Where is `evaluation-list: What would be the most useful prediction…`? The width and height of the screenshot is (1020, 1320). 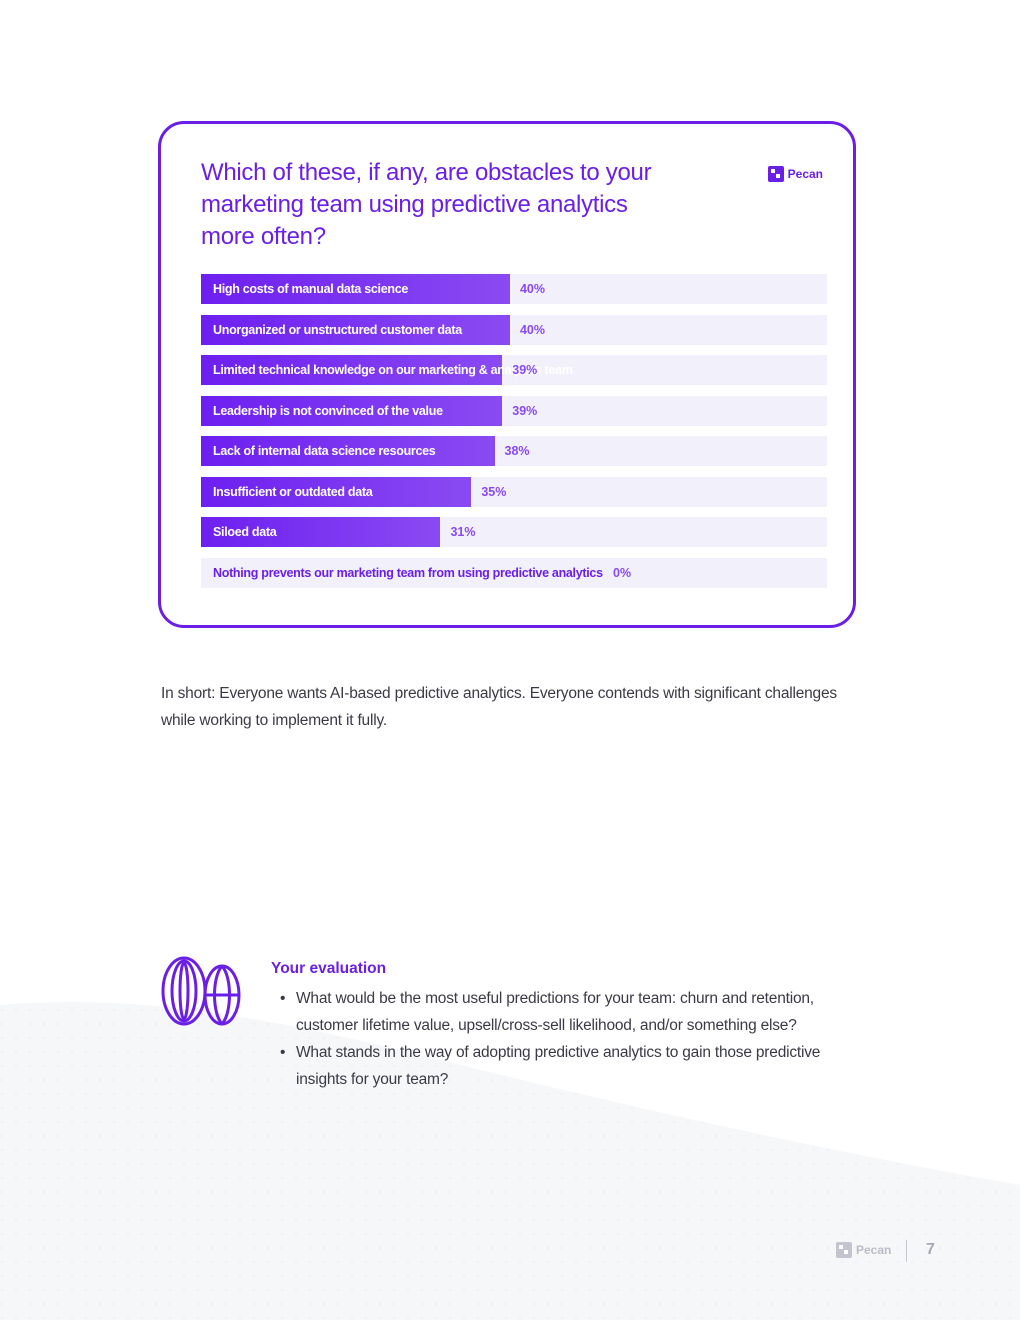
evaluation-list: What would be the most useful prediction… is located at coordinates (558, 1039).